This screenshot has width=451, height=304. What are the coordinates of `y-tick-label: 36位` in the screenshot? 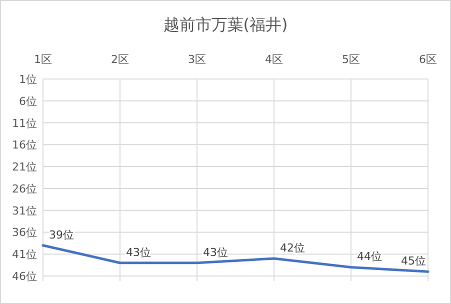 It's located at (24, 233).